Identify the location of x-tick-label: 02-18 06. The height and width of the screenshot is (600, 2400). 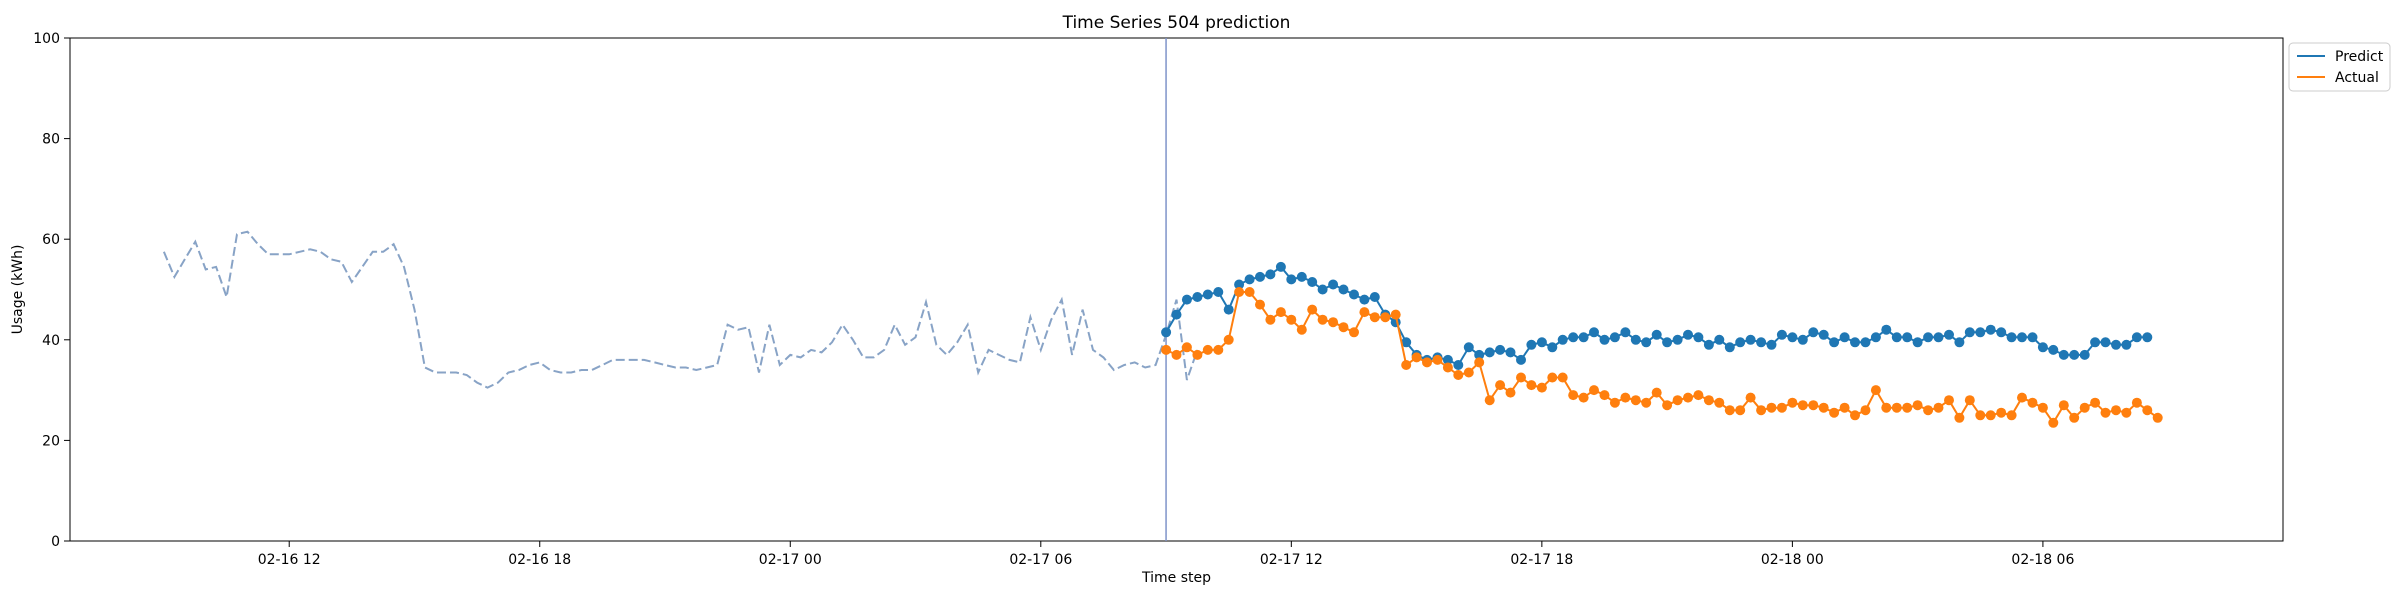
(2042, 560).